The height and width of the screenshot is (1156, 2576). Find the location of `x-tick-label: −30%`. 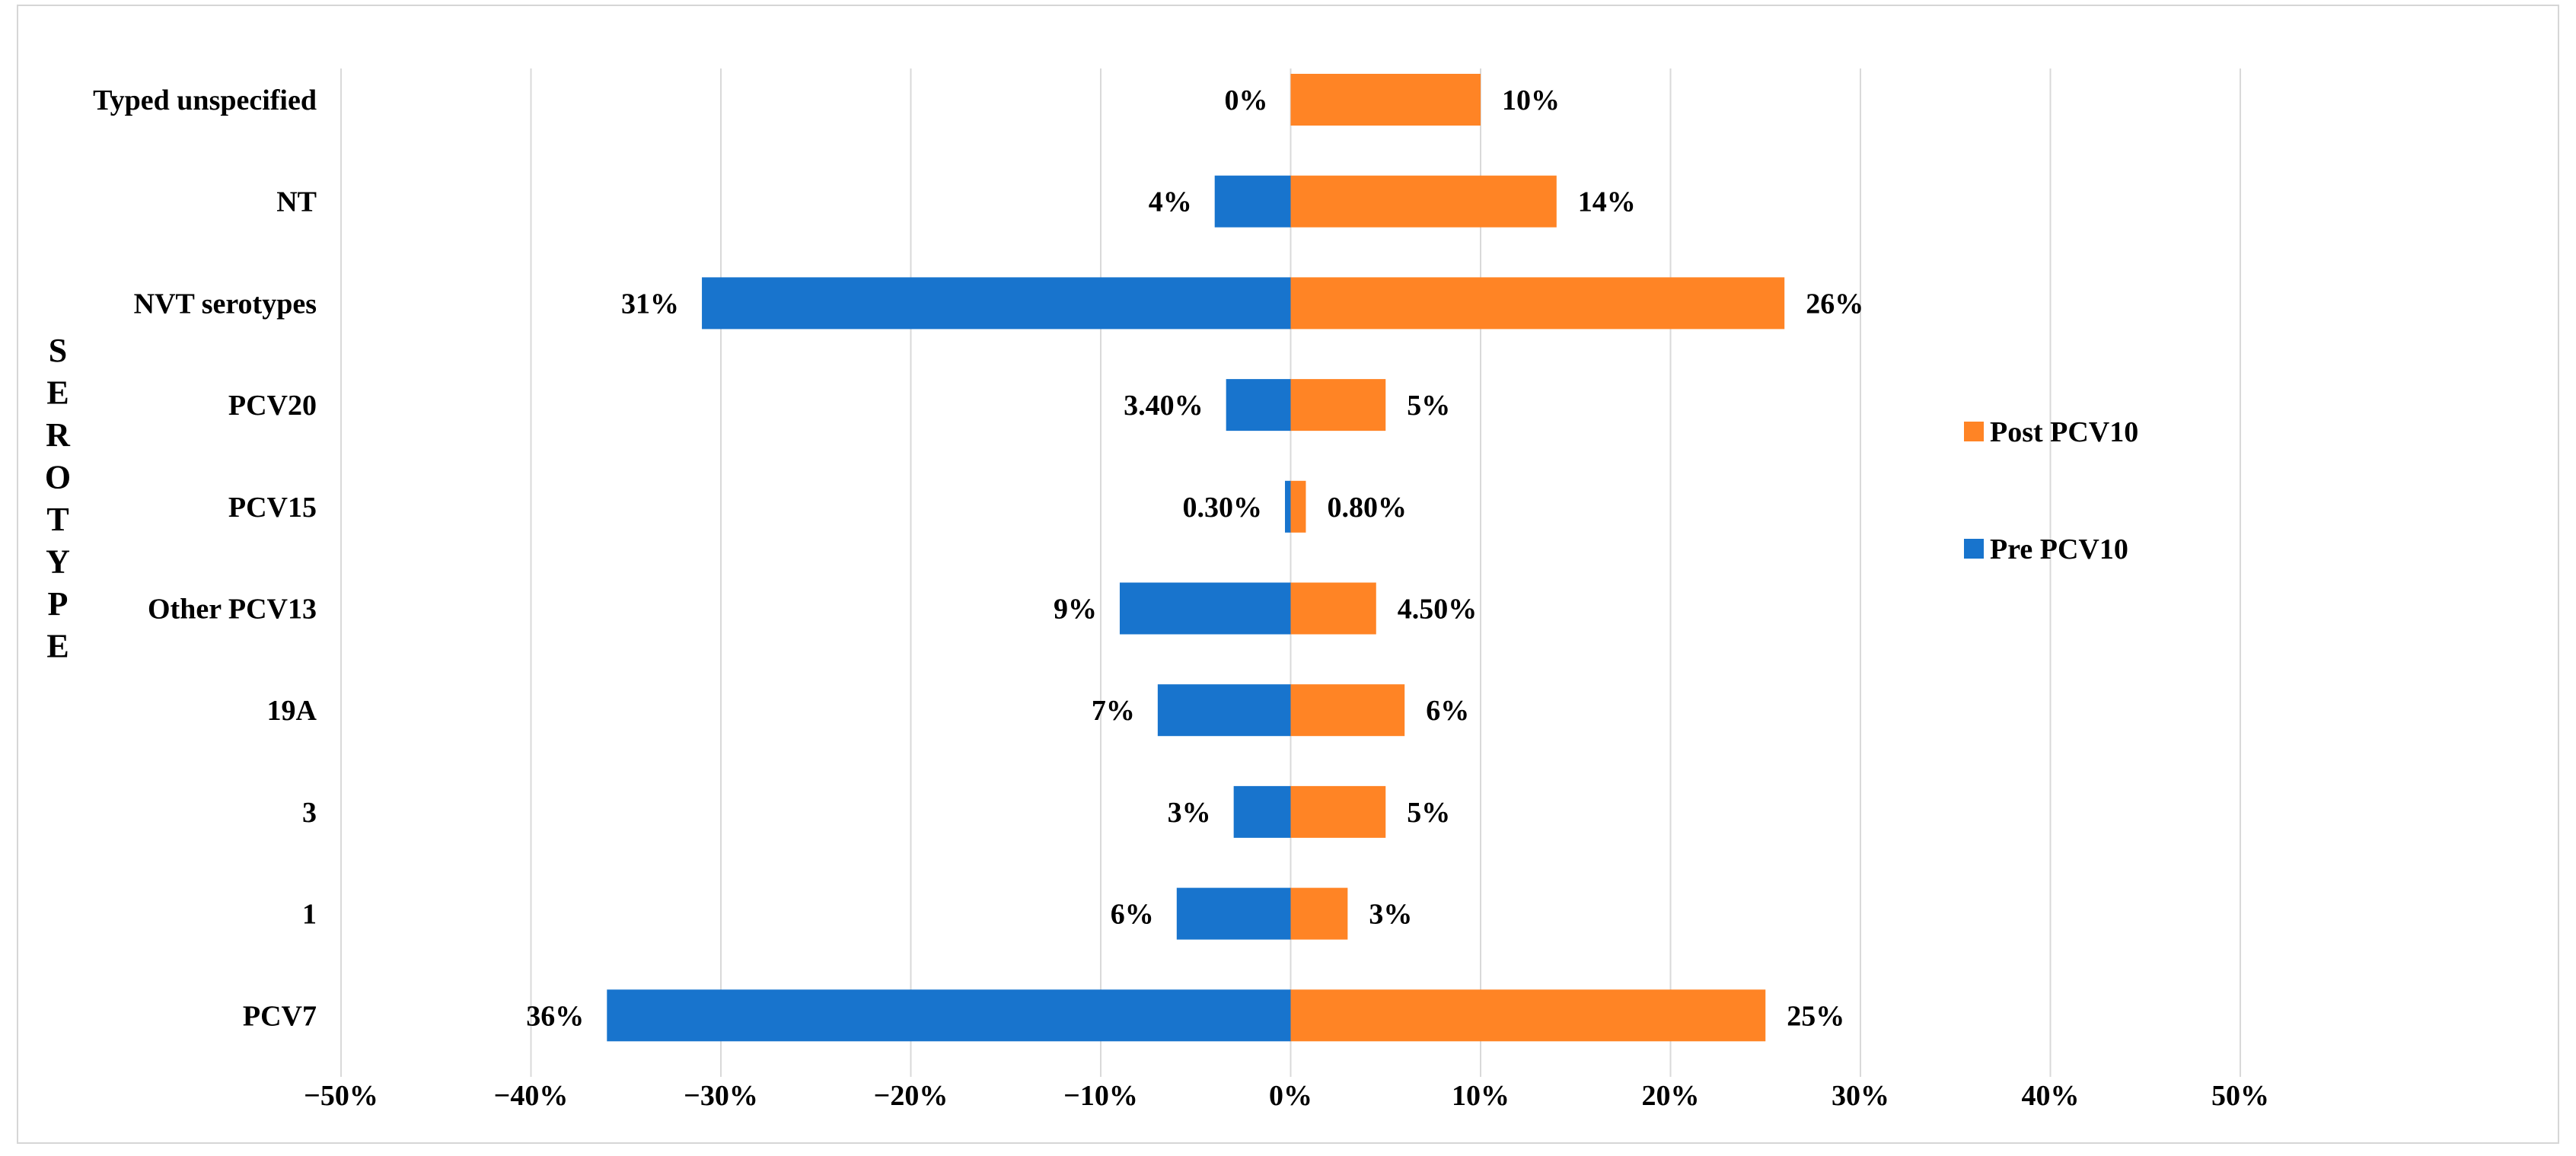

x-tick-label: −30% is located at coordinates (721, 1096).